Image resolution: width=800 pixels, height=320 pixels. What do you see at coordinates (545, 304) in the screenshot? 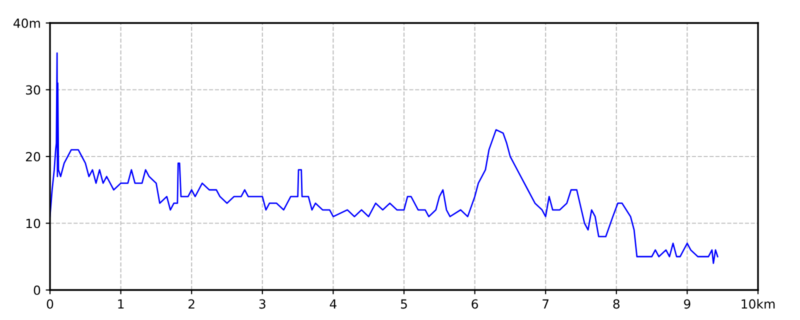
I see `x-tick-label: 7` at bounding box center [545, 304].